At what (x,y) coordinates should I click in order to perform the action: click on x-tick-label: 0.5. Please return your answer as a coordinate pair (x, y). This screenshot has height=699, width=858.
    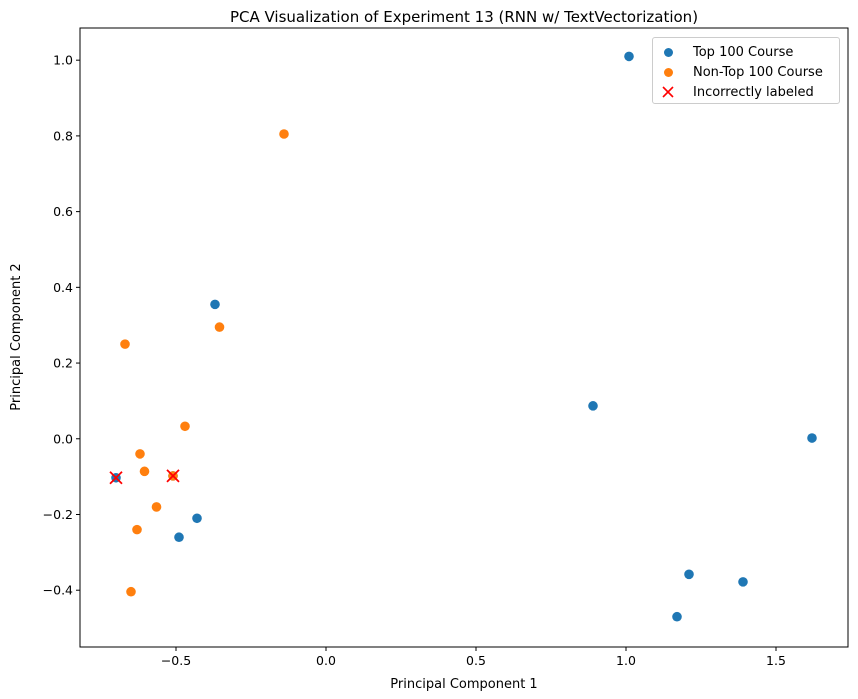
    Looking at the image, I should click on (476, 660).